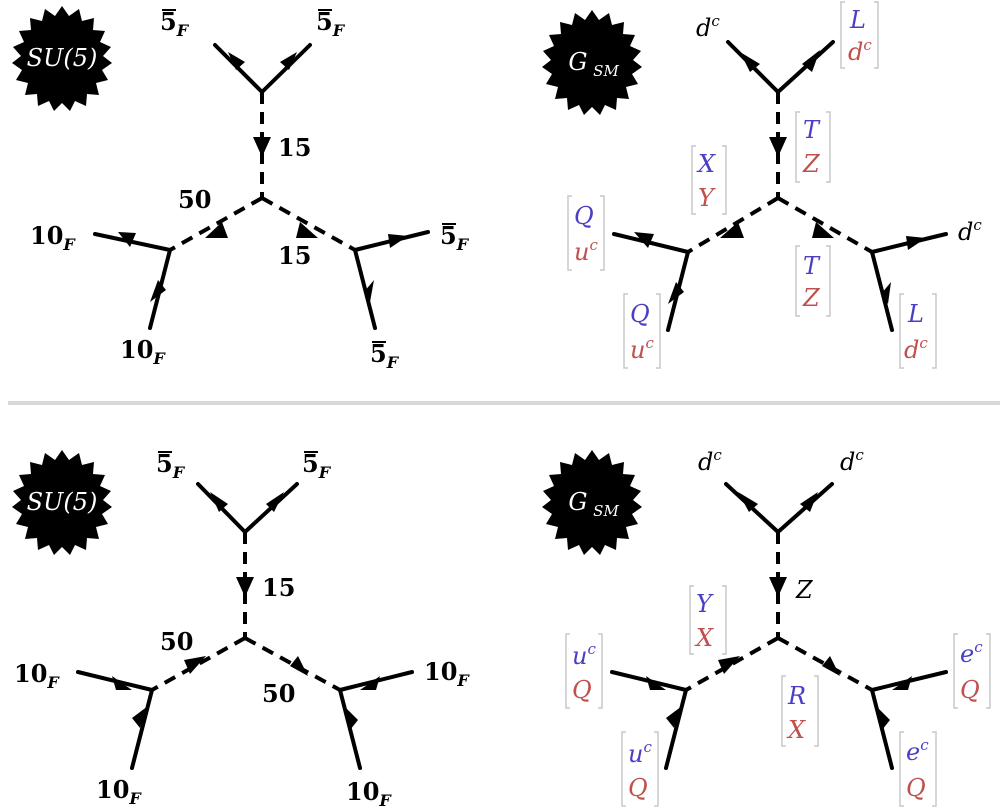 The height and width of the screenshot is (812, 1005). I want to click on label-stack: R X, so click(800, 711).